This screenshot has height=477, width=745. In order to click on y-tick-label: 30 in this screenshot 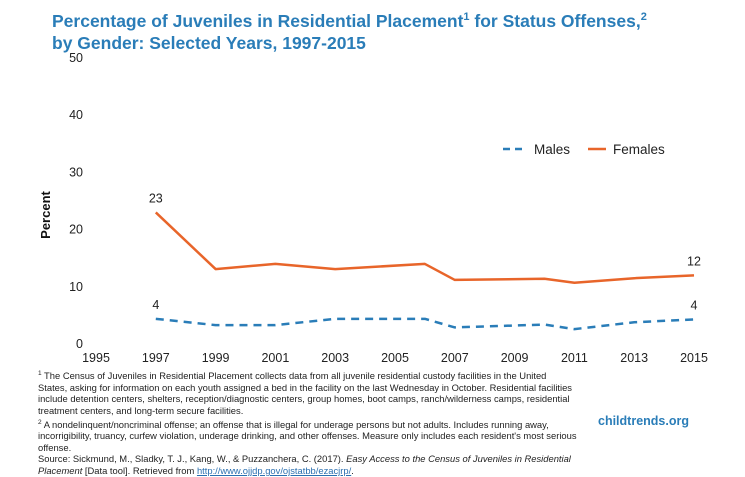, I will do `click(76, 172)`.